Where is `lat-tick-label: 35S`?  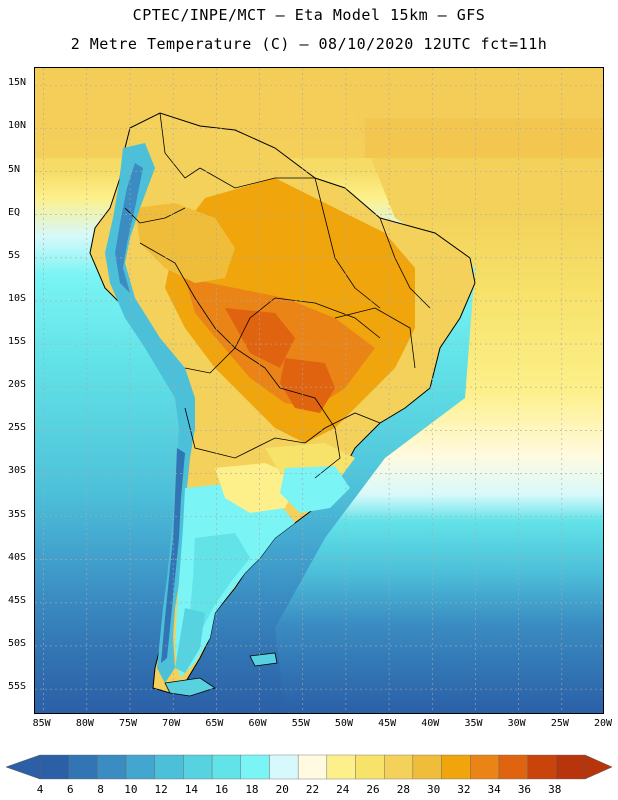 lat-tick-label: 35S is located at coordinates (17, 514).